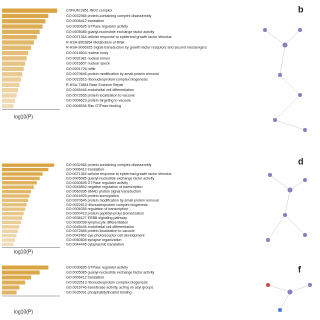  What do you see at coordinates (94, 240) in the screenshot?
I see `term-label: GO:0050808 synapse organization` at bounding box center [94, 240].